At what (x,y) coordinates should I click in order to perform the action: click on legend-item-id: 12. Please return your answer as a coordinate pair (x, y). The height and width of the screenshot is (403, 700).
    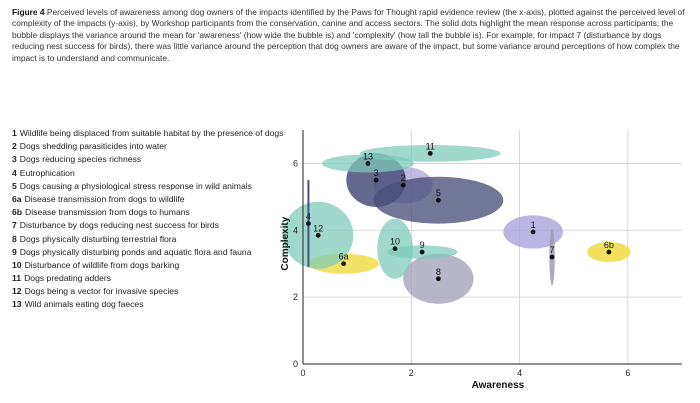
    Looking at the image, I should click on (17, 291).